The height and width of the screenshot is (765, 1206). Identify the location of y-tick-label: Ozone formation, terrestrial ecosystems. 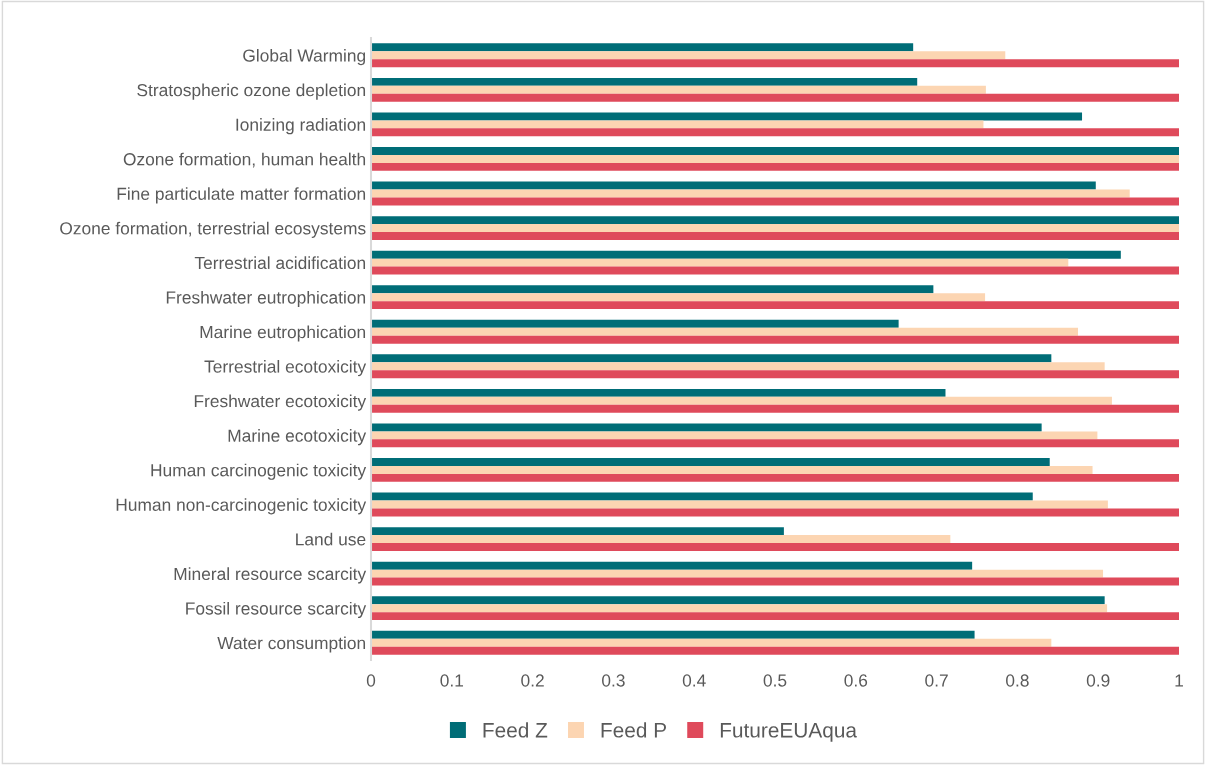
(213, 229).